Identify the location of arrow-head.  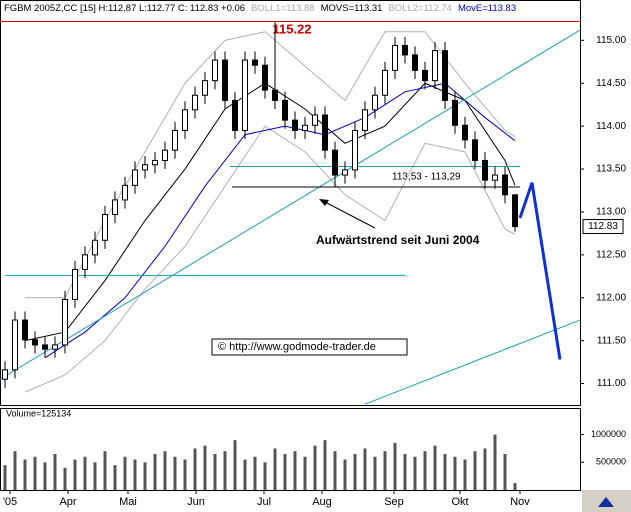
(324, 202).